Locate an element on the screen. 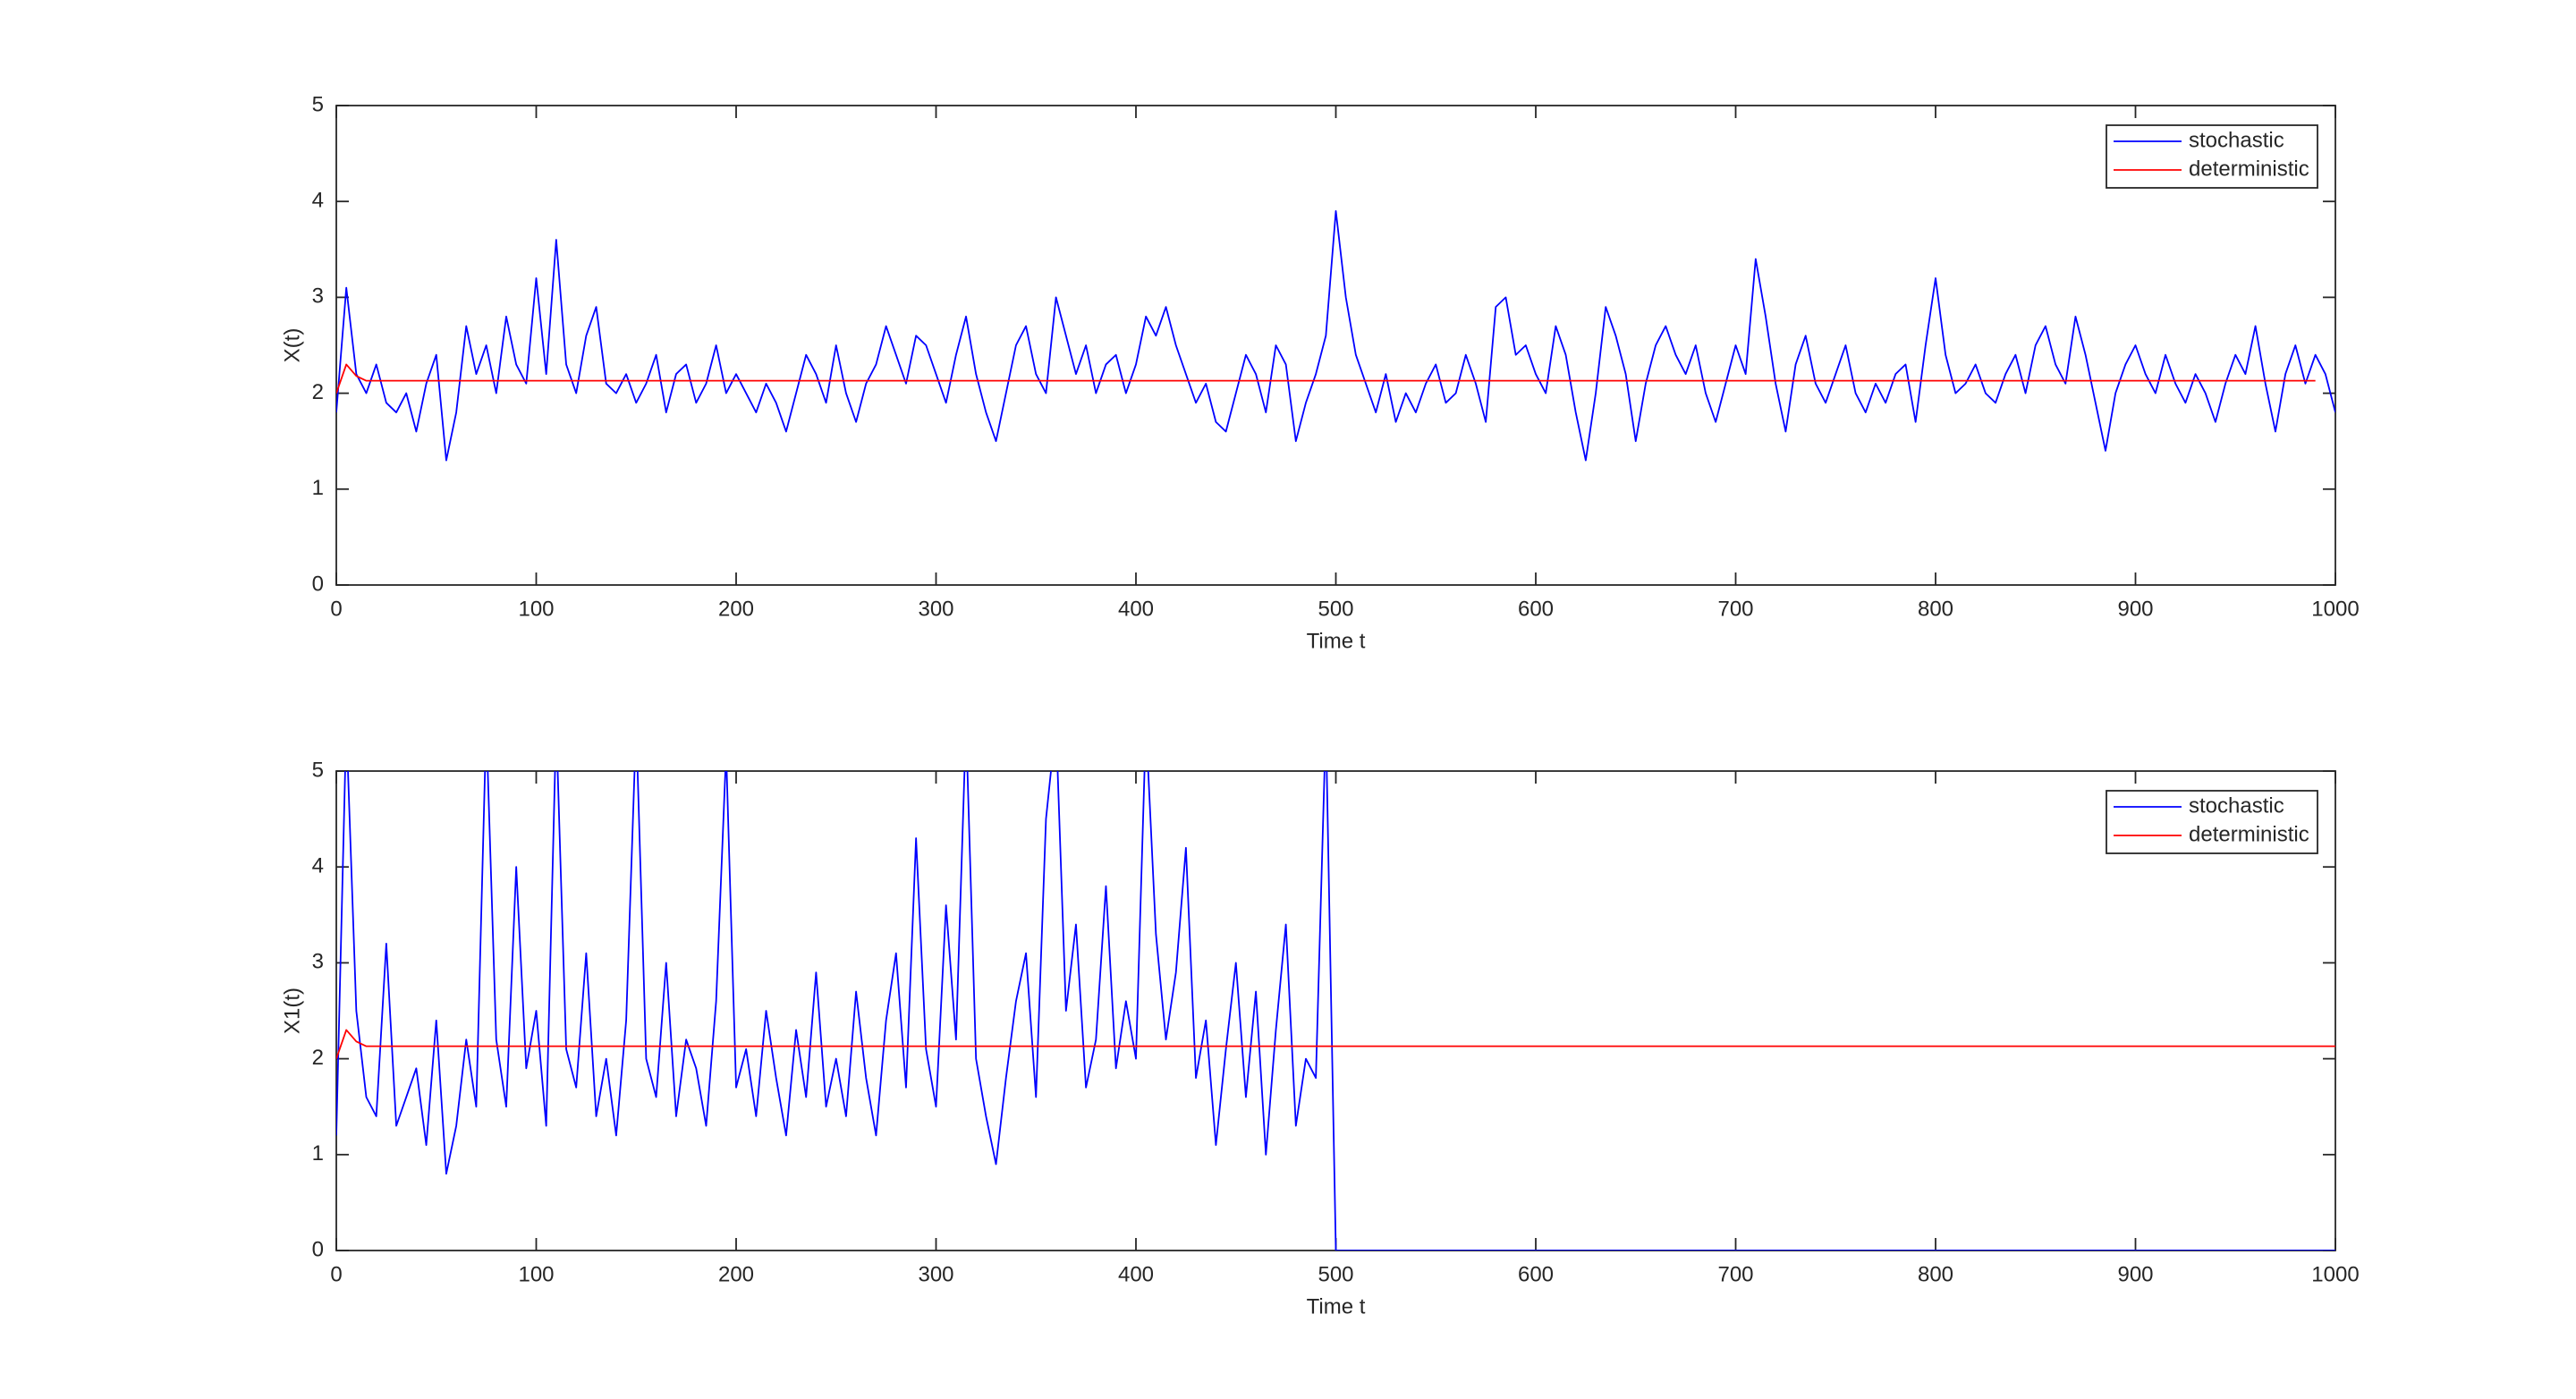 This screenshot has width=2576, height=1399. plot-area is located at coordinates (1335, 336).